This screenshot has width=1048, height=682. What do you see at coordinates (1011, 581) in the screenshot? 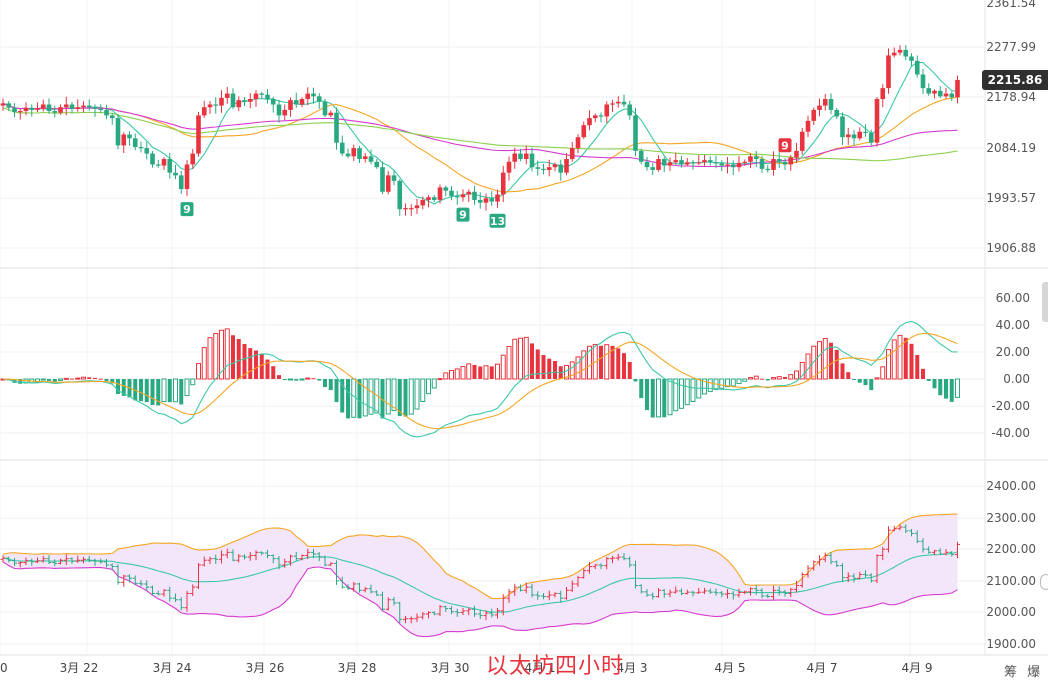
I see `boll-axis-label: 2100.00` at bounding box center [1011, 581].